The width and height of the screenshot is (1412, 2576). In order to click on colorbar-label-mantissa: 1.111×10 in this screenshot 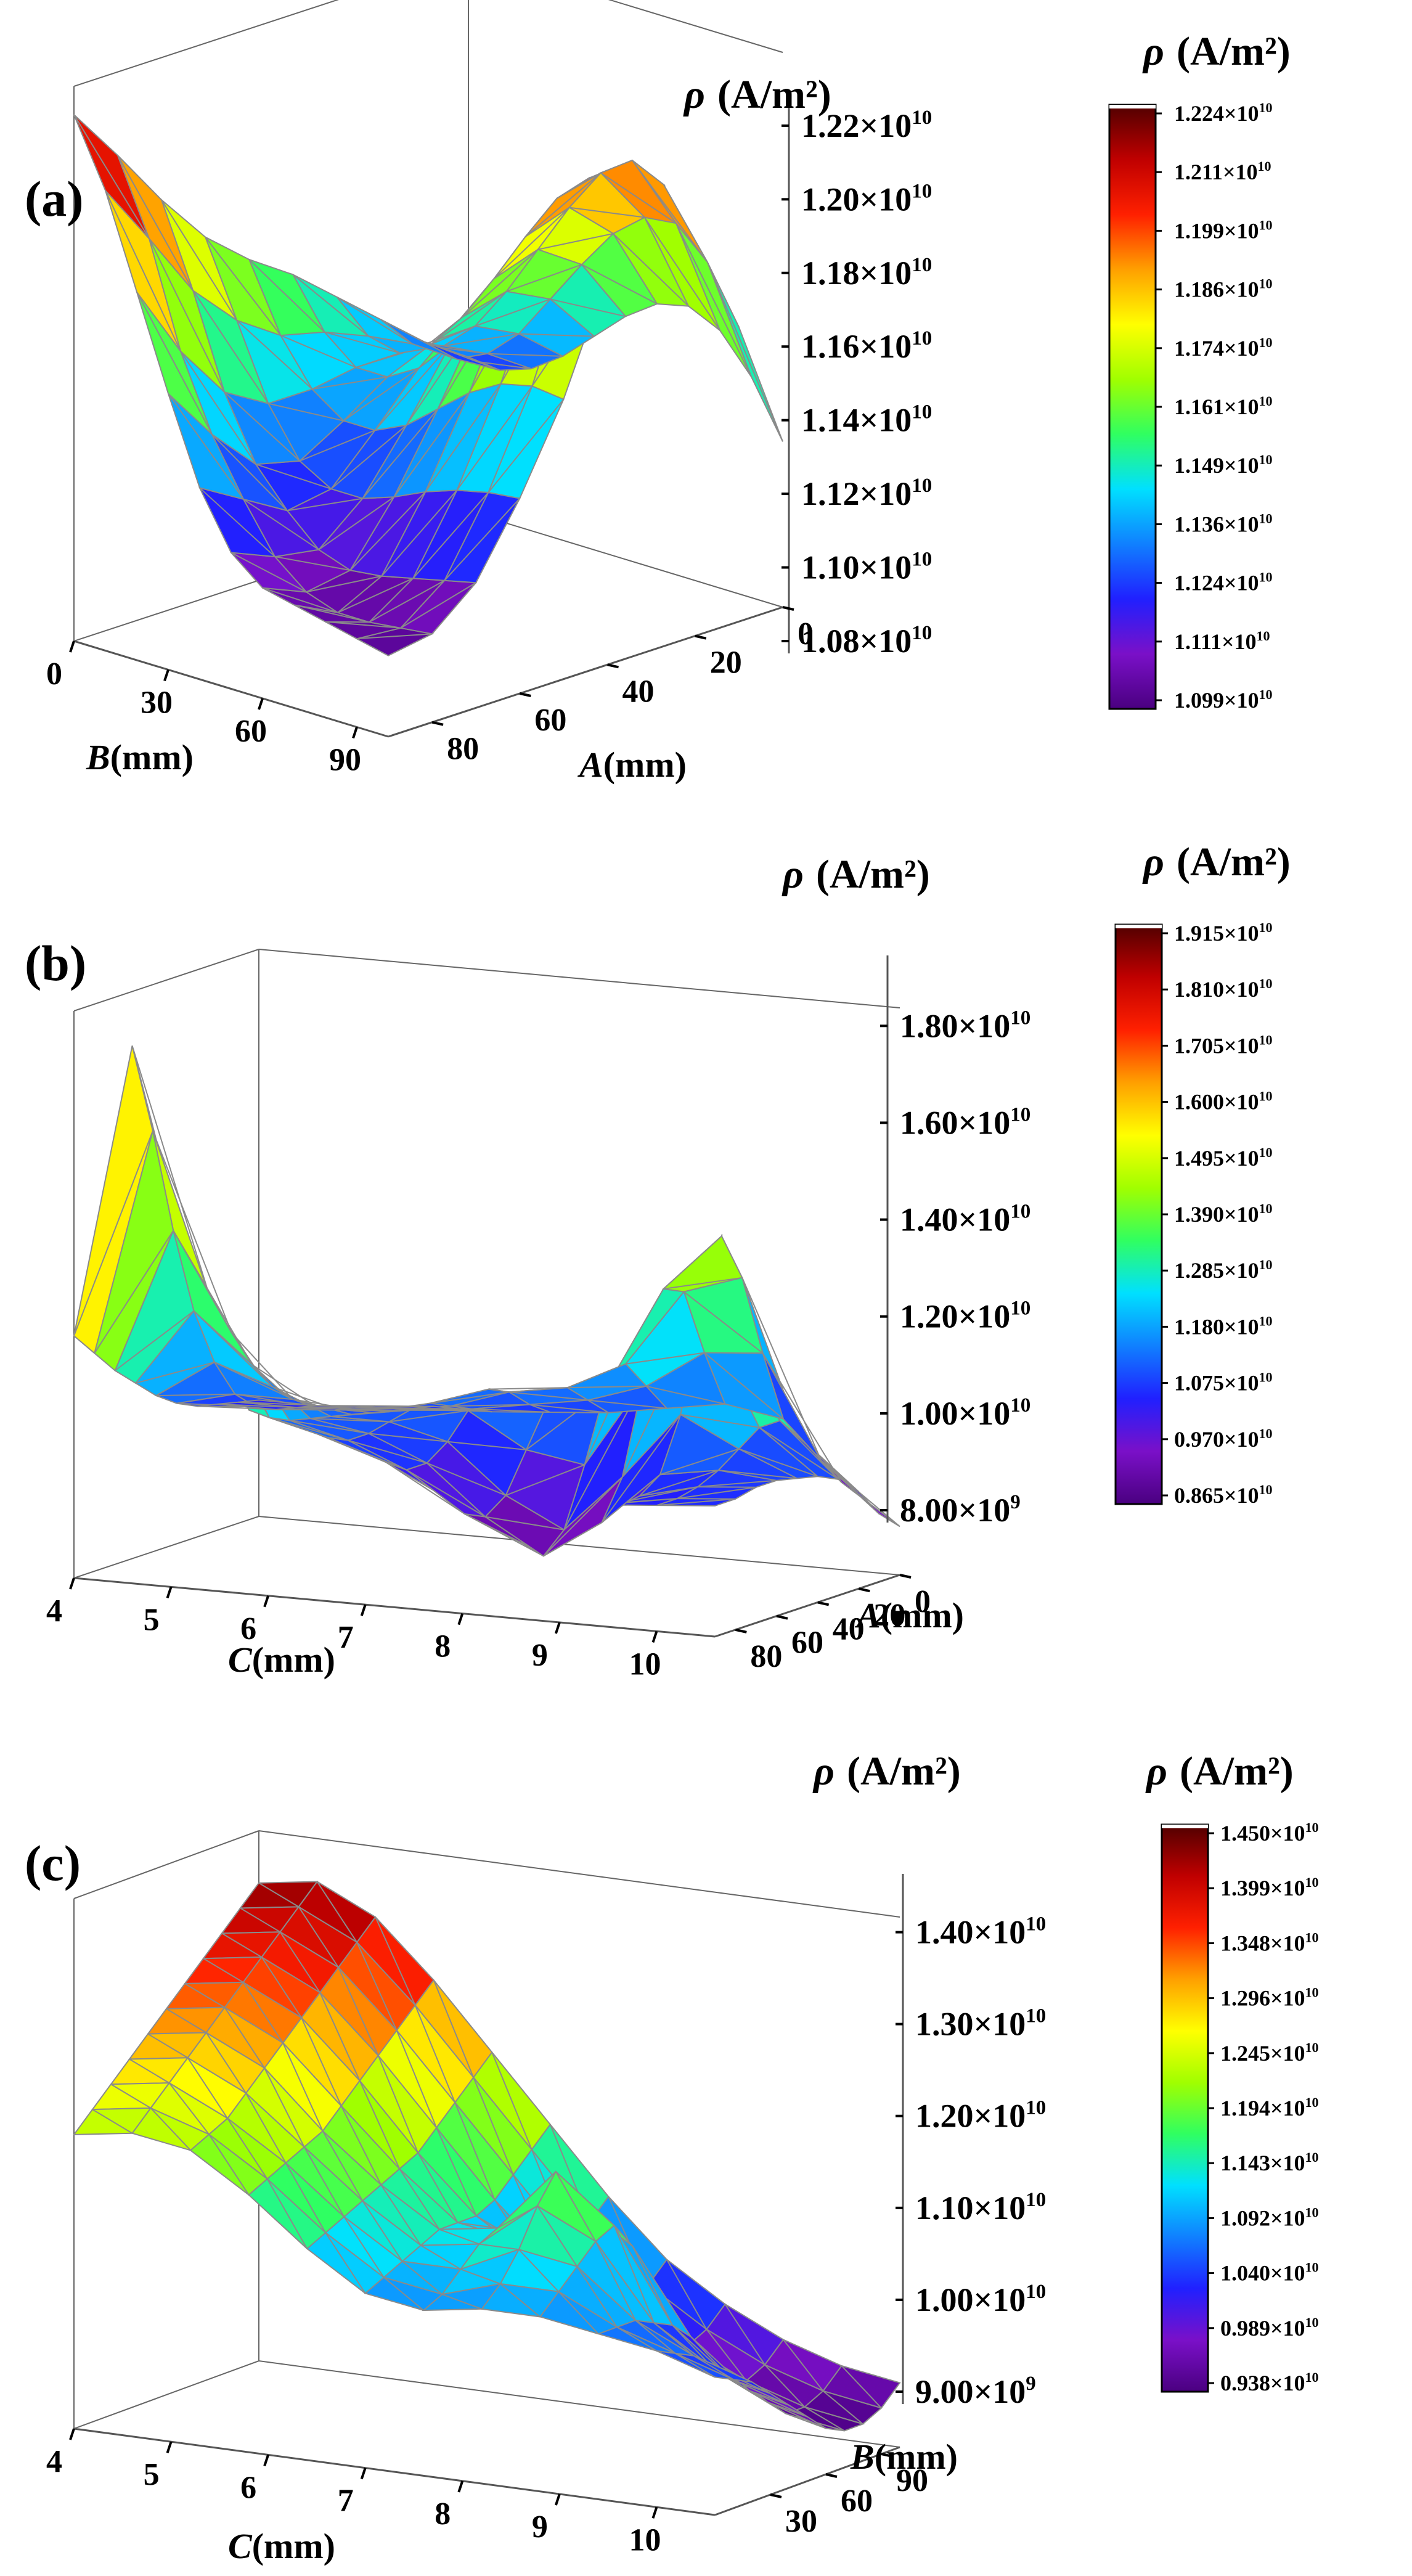, I will do `click(1216, 641)`.